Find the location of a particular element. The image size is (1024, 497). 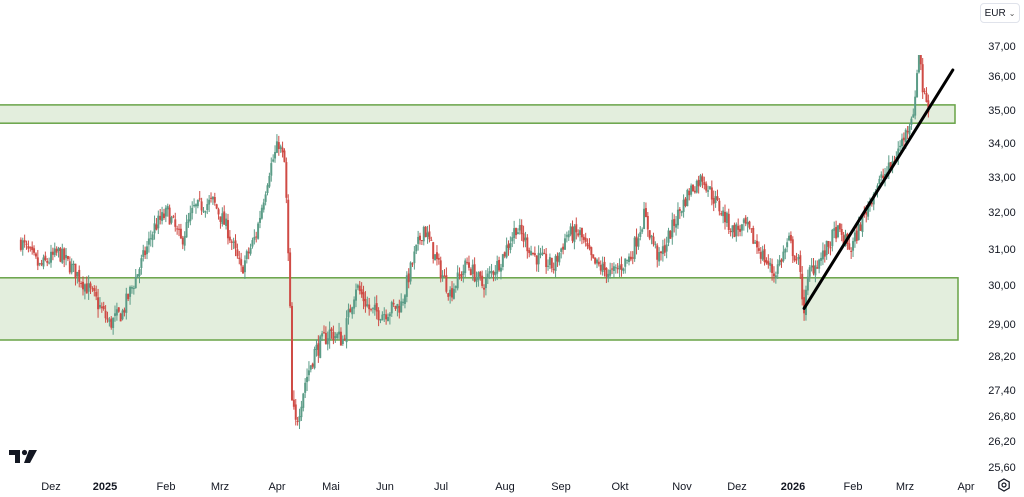

currency-selector: EUR ⌄ is located at coordinates (1000, 13).